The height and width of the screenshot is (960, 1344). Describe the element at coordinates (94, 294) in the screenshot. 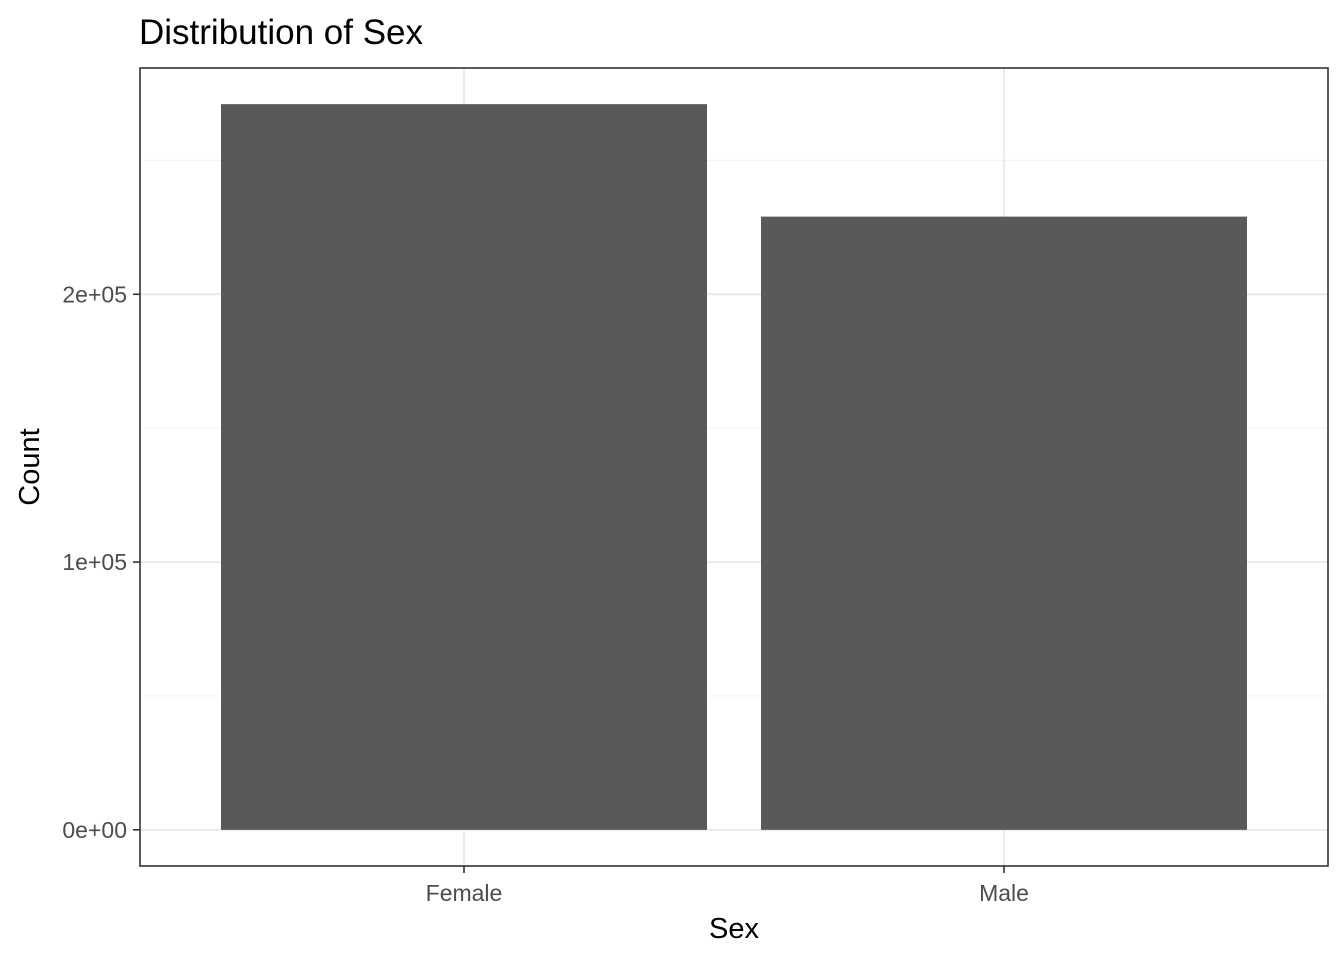

I see `y-tick-label: 2e+05` at that location.